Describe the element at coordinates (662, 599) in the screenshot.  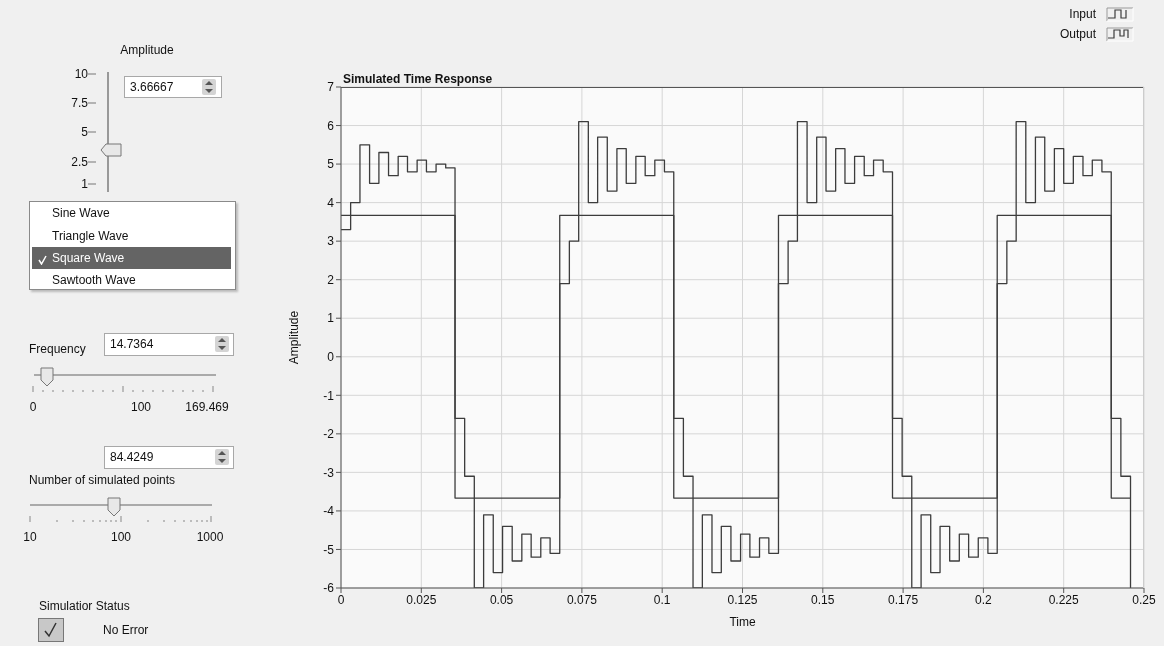
I see `x-tick-label: 0.1` at that location.